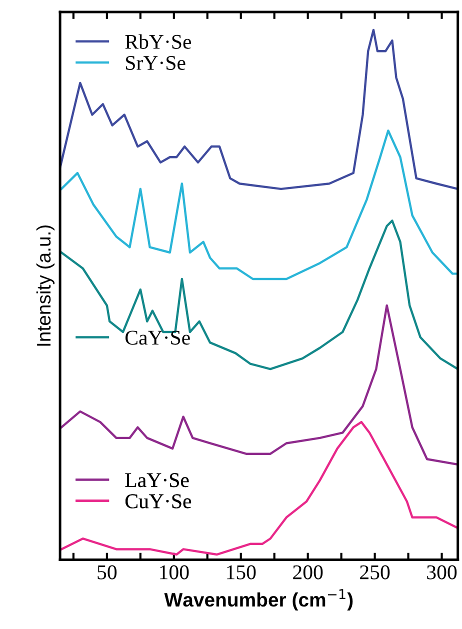 Image resolution: width=462 pixels, height=629 pixels. Describe the element at coordinates (375, 572) in the screenshot. I see `x-tick-label: 250` at that location.